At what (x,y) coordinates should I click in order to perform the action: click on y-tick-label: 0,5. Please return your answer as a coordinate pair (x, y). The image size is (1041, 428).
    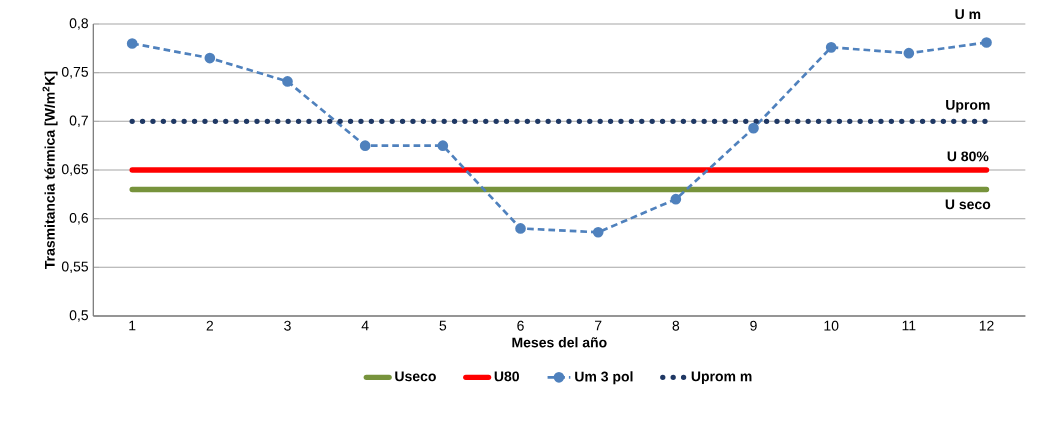
    Looking at the image, I should click on (79, 316).